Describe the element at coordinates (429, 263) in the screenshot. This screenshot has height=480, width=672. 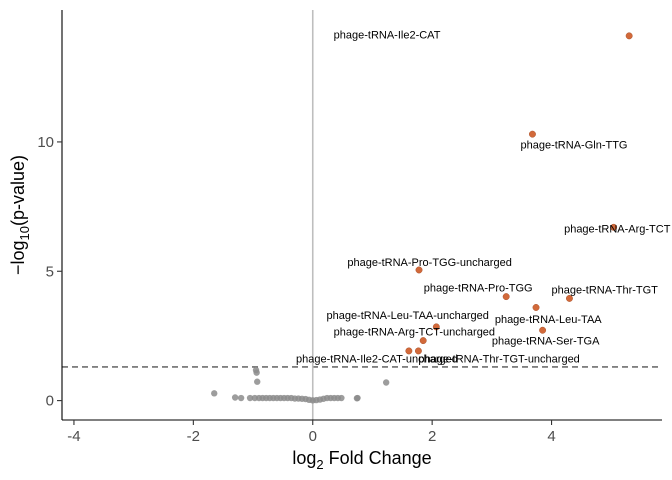
I see `point-label: phage-tRNA-Pro-TGG-uncharged` at that location.